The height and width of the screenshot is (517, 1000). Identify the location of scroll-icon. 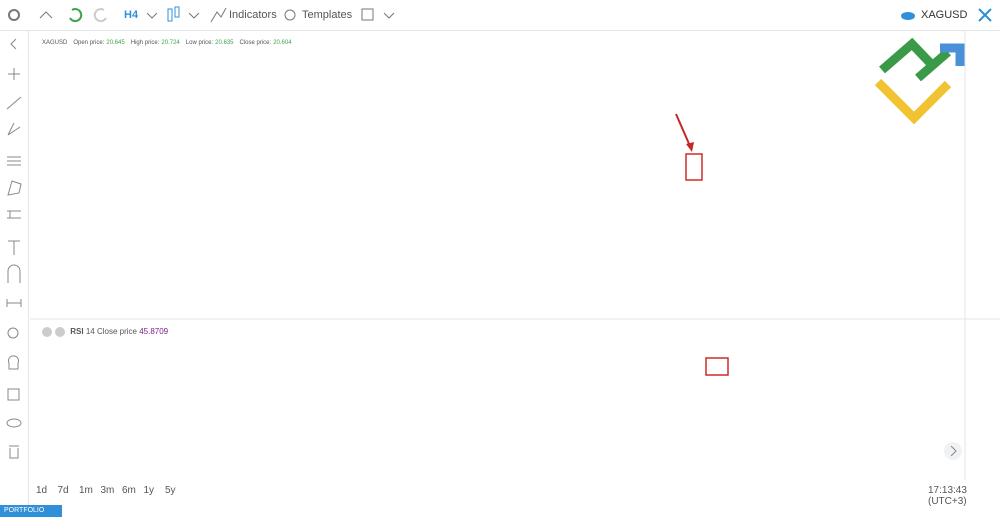
(953, 451).